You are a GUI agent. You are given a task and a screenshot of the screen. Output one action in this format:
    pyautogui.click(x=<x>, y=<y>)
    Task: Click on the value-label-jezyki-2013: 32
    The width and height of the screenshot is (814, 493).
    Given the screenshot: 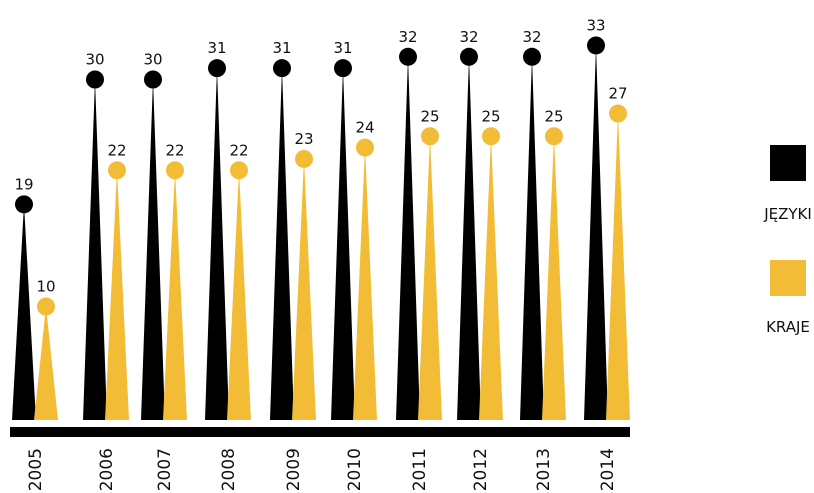 What is the action you would take?
    pyautogui.click(x=531, y=37)
    